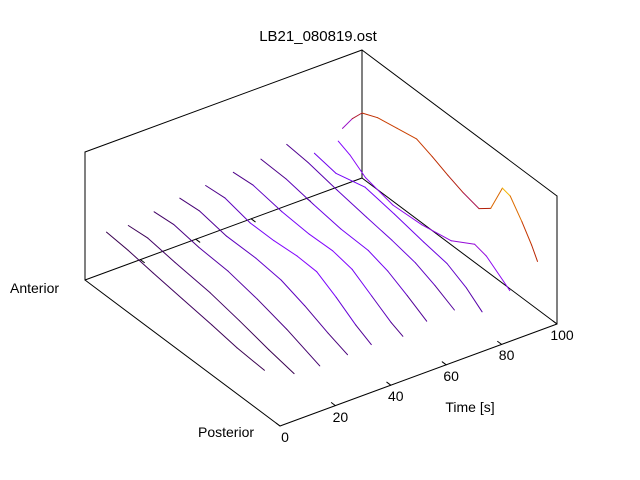  Describe the element at coordinates (451, 375) in the screenshot. I see `time-tick-label: 60` at that location.